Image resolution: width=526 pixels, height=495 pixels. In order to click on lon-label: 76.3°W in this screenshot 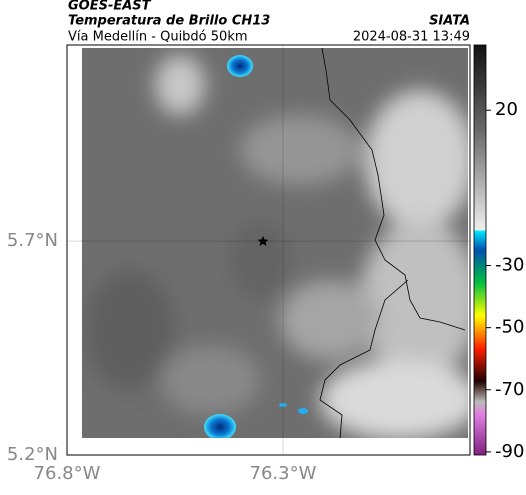, I will do `click(283, 473)`.